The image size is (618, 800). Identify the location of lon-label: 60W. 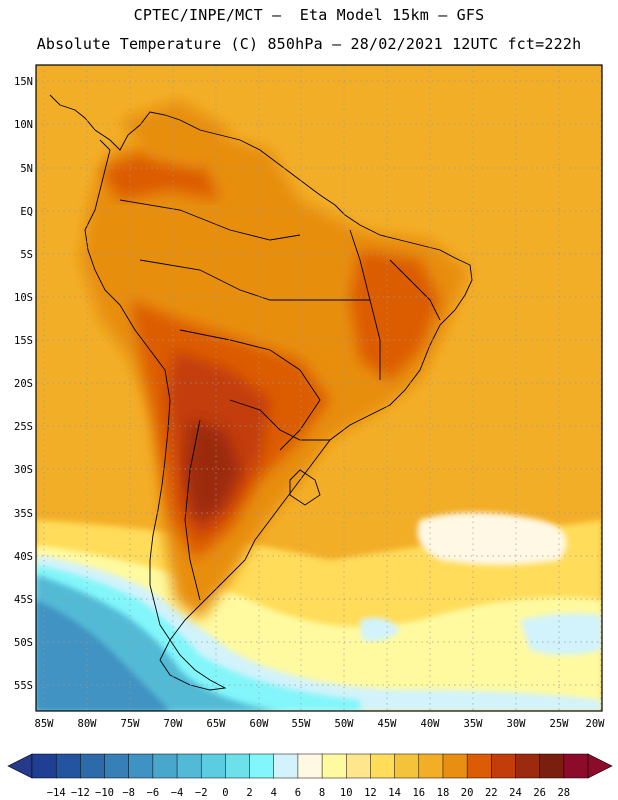
(260, 724).